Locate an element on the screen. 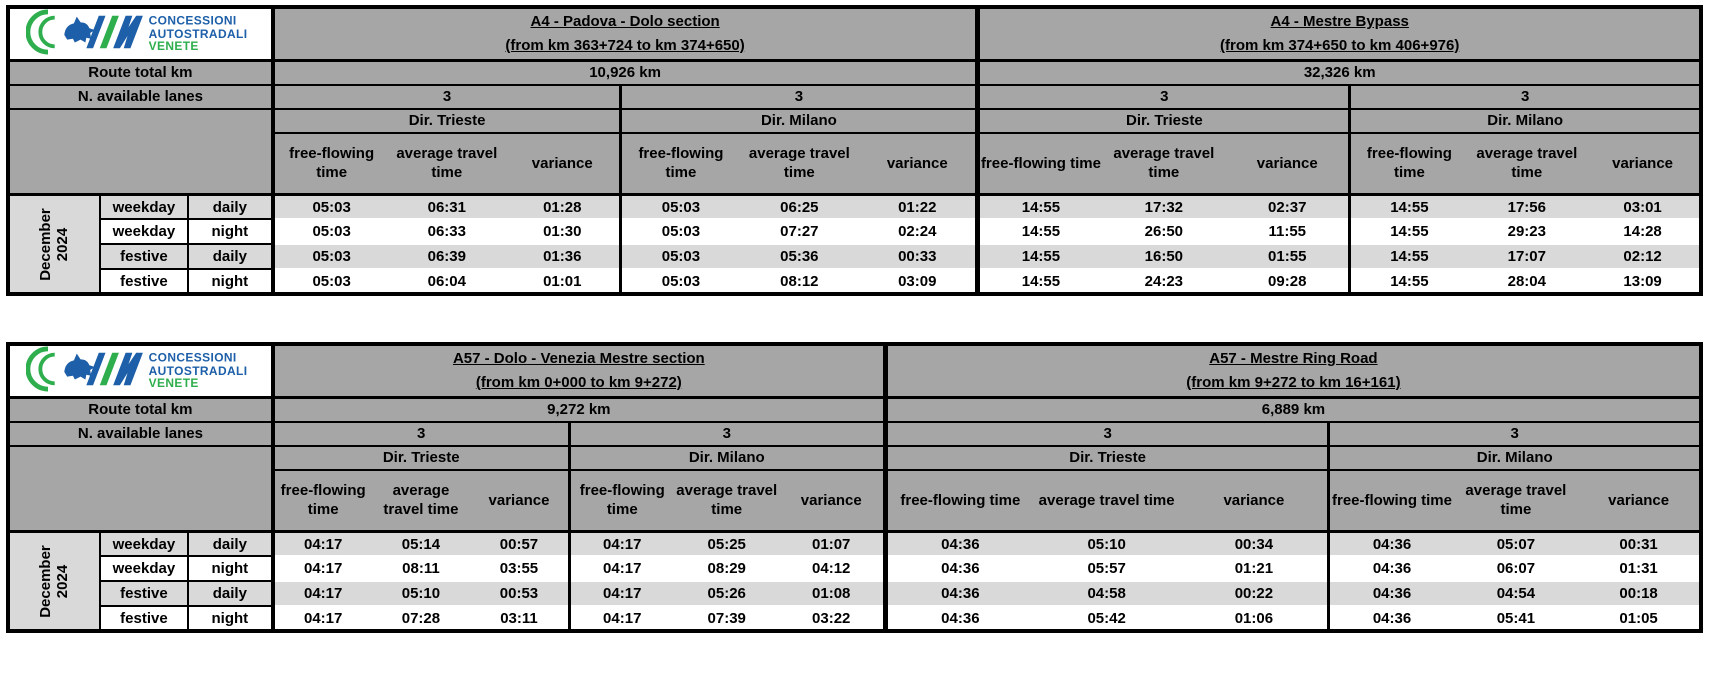 Image resolution: width=1709 pixels, height=686 pixels. logo-cell: CONCESSIONI AUTOSTRADALI VENETE is located at coordinates (140, 34).